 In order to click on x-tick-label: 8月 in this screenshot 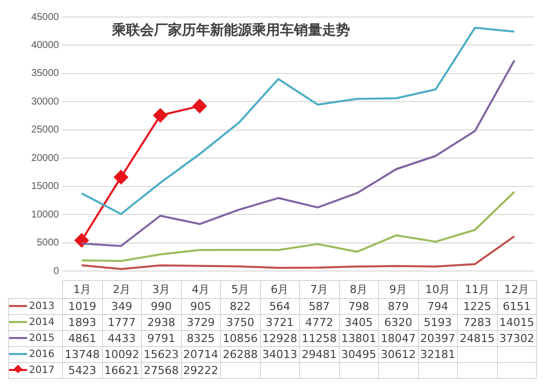, I will do `click(358, 289)`.